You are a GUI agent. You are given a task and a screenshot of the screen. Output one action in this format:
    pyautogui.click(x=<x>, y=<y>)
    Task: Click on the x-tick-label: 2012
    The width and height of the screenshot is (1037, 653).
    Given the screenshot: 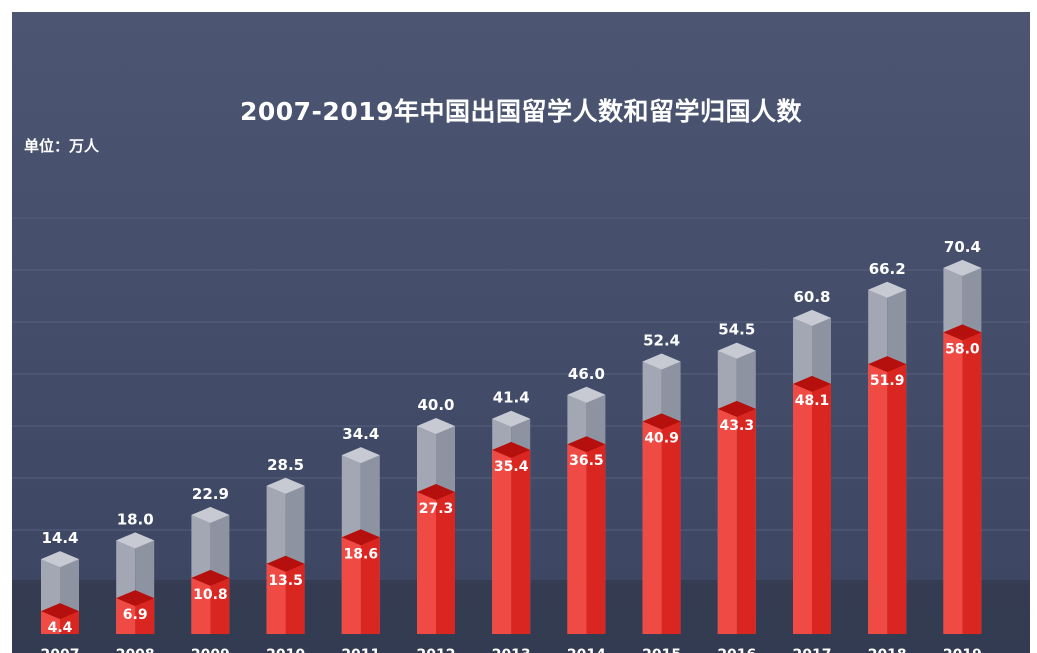 What is the action you would take?
    pyautogui.click(x=436, y=650)
    